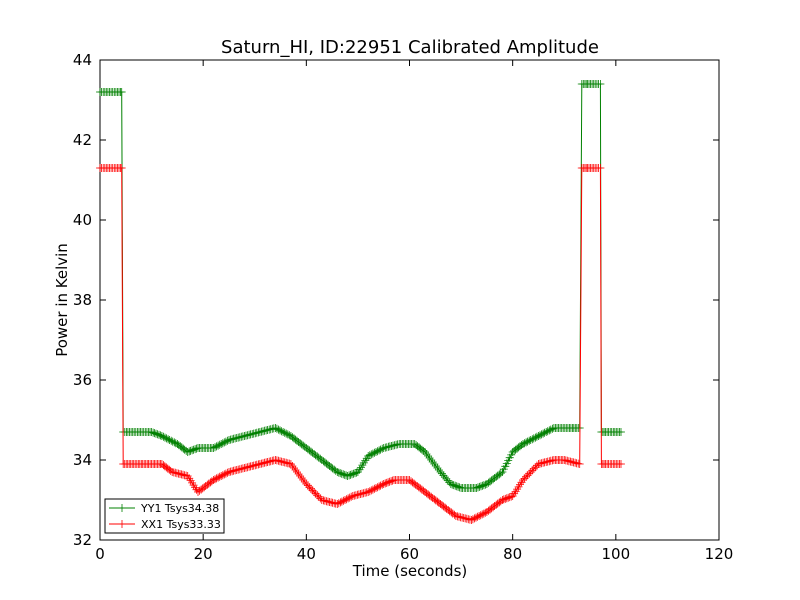 The height and width of the screenshot is (600, 800). What do you see at coordinates (62, 300) in the screenshot?
I see `y-axis-label: Power in Kelvin` at bounding box center [62, 300].